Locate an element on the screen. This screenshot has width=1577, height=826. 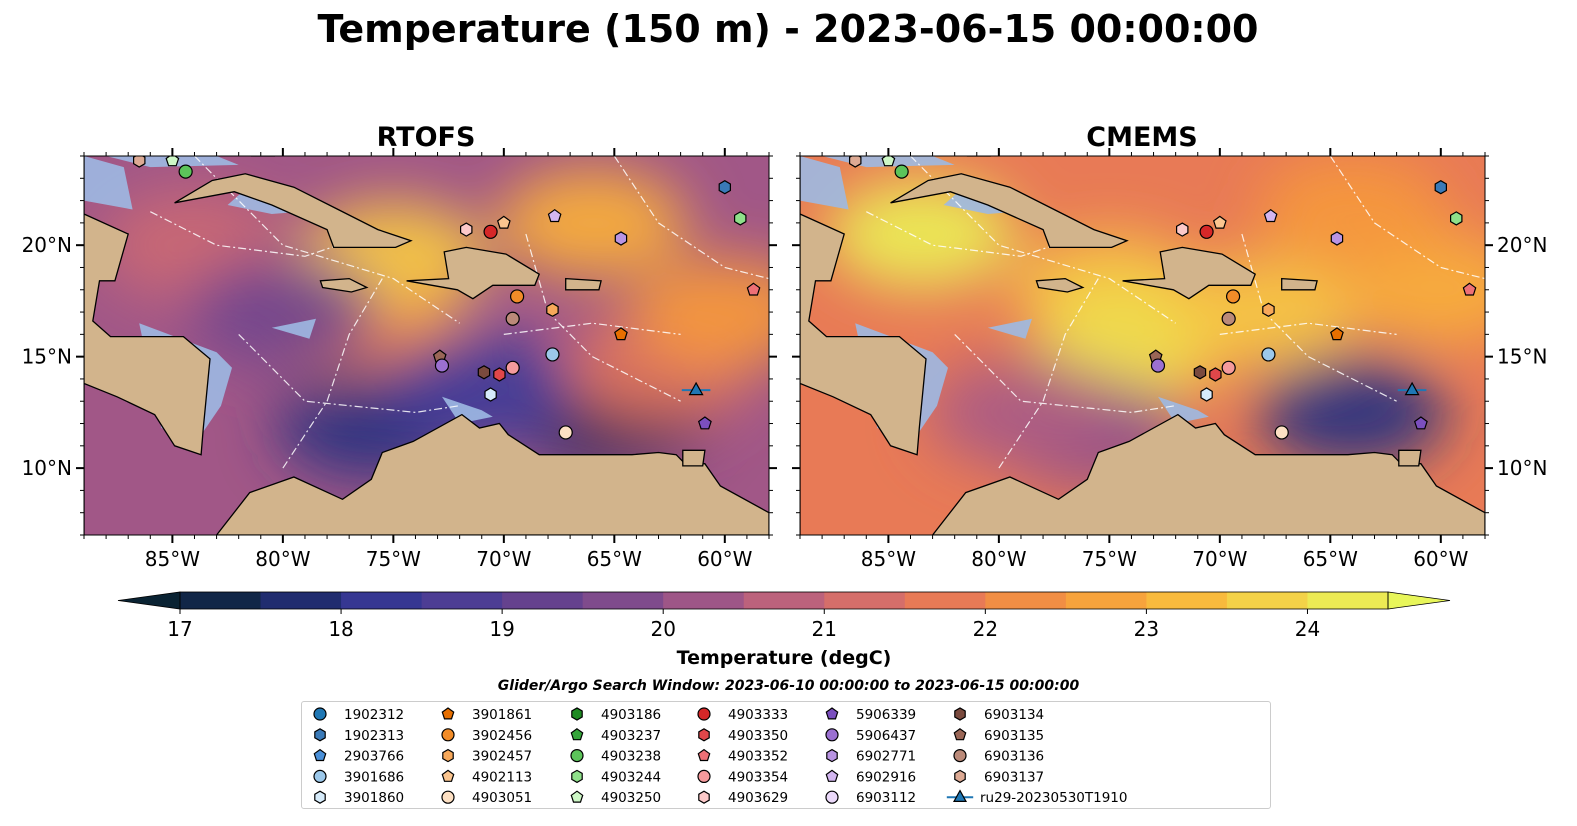
legend-item: 2903766 is located at coordinates (358, 756).